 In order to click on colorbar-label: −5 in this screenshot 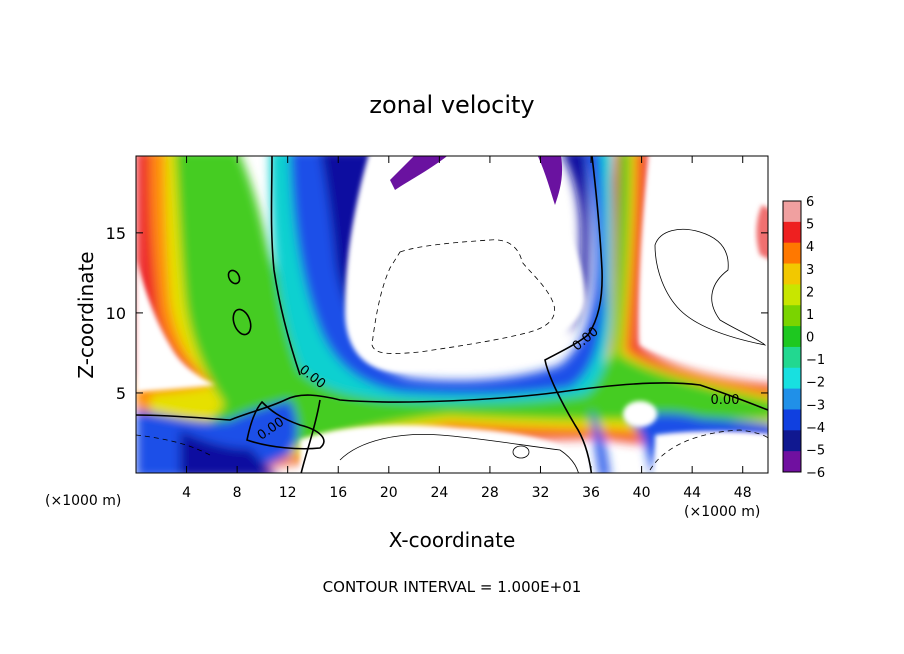, I will do `click(815, 450)`.